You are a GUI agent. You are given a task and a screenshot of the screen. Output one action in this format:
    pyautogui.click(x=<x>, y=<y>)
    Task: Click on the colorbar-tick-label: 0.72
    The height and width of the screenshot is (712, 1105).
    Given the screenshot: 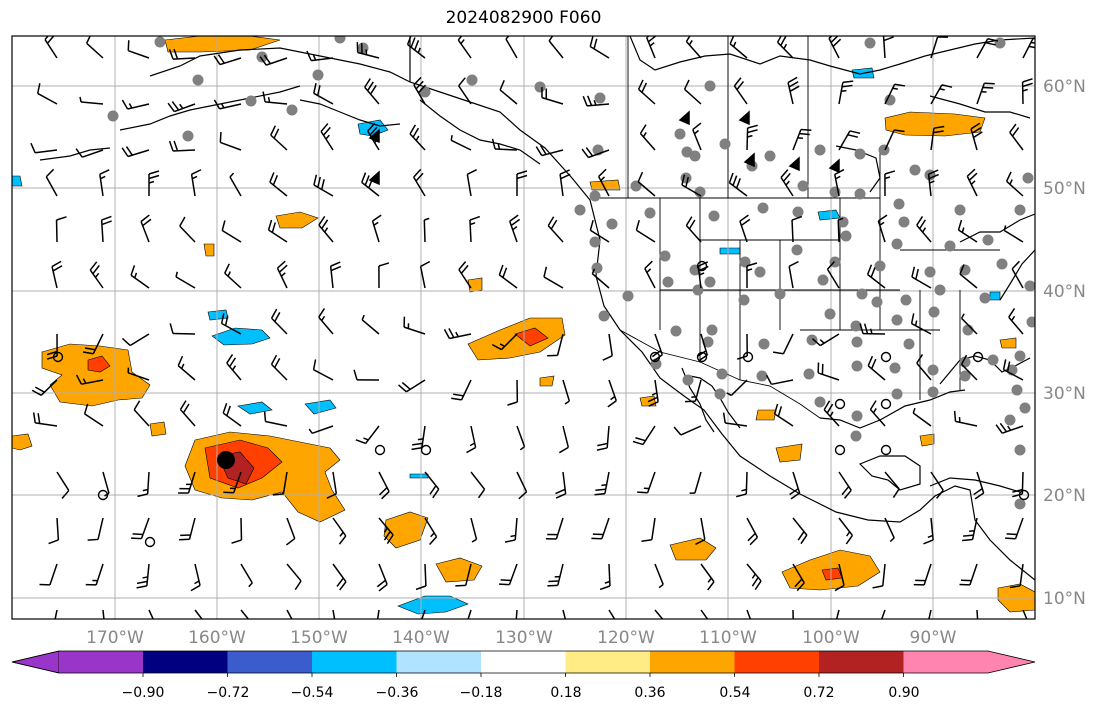 What is the action you would take?
    pyautogui.click(x=818, y=693)
    